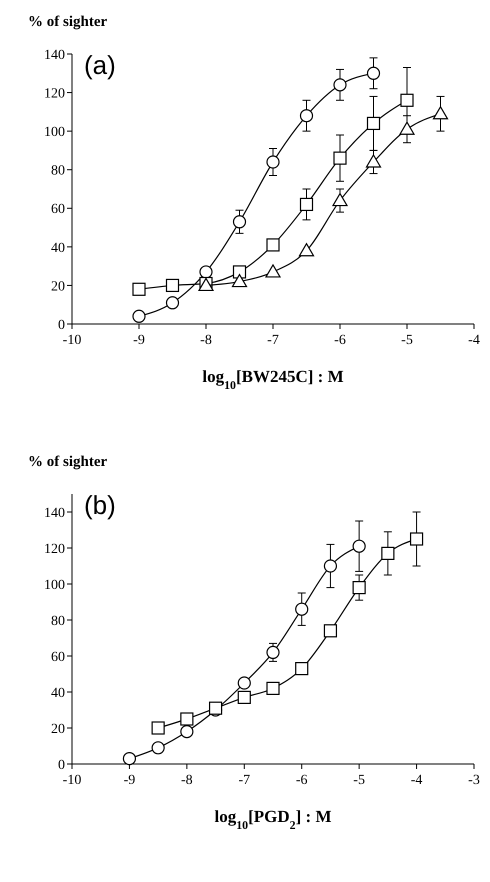 The height and width of the screenshot is (882, 490). I want to click on chart-title: (a), so click(100, 65).